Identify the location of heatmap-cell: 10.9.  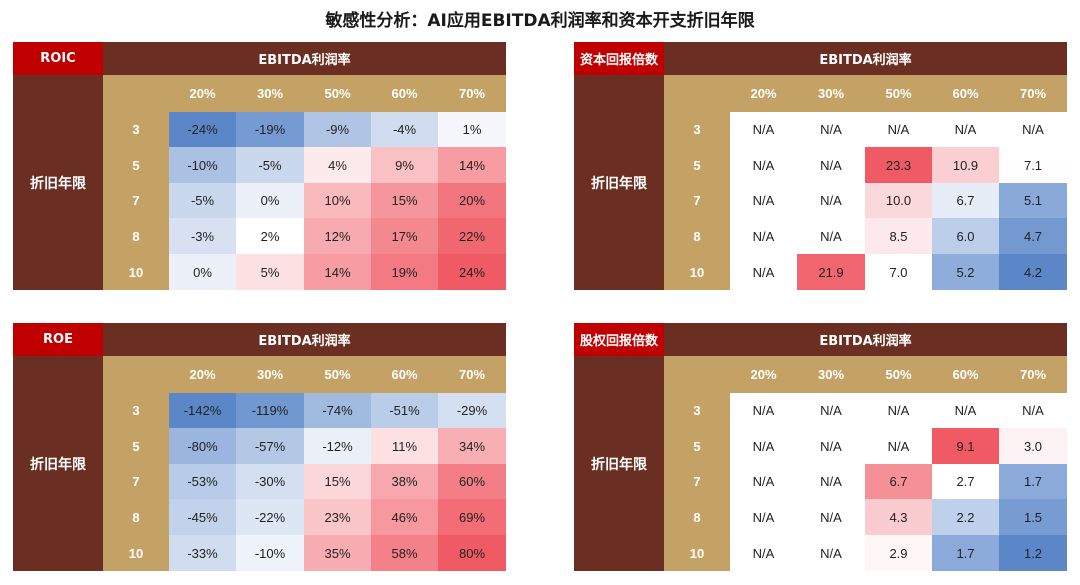
(965, 165).